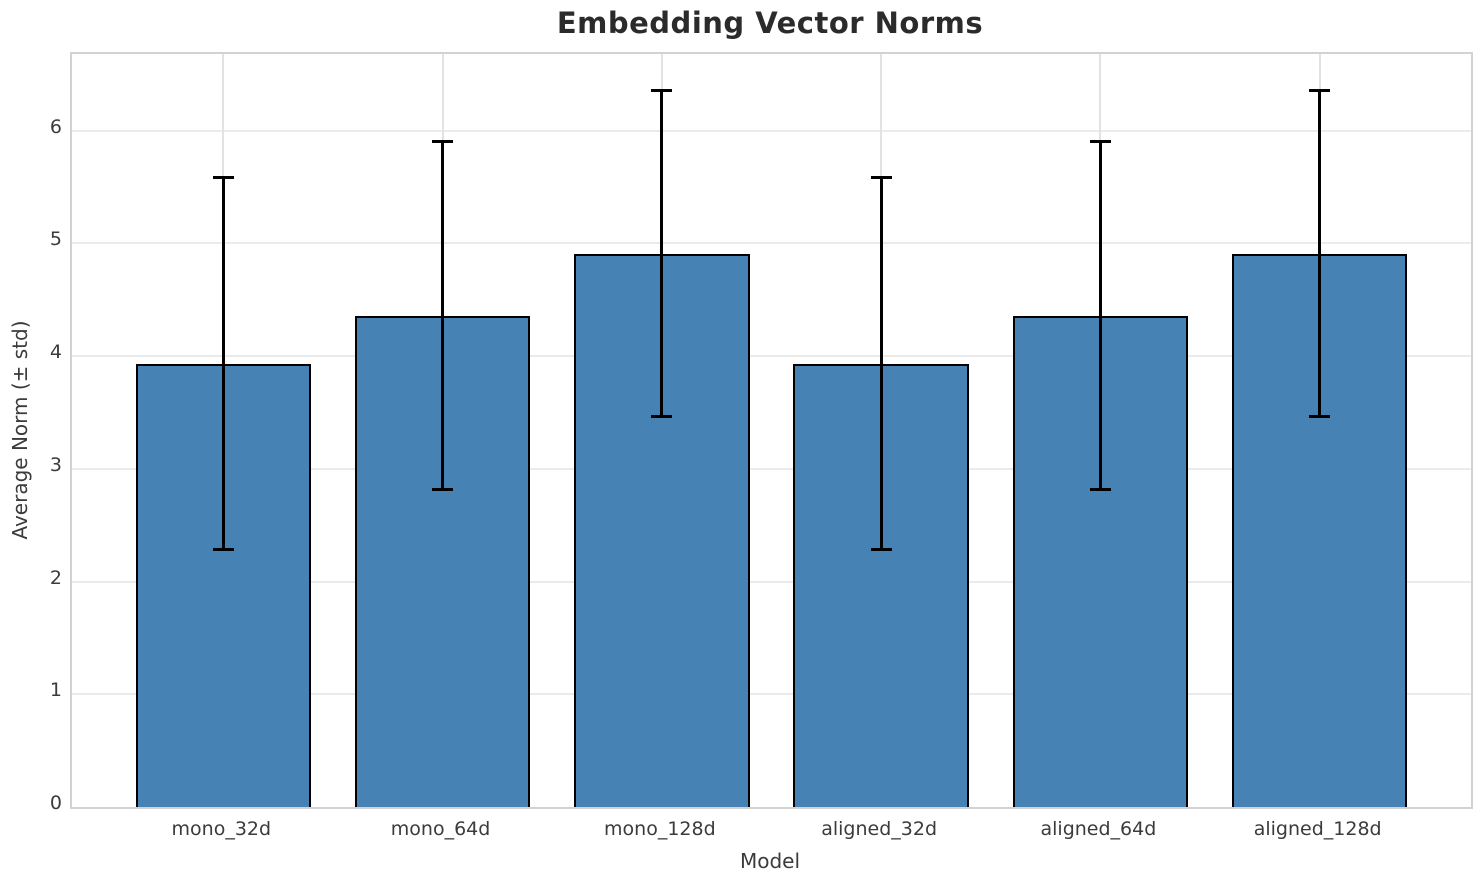 The width and height of the screenshot is (1484, 885). I want to click on x-axis-label: Model, so click(770, 861).